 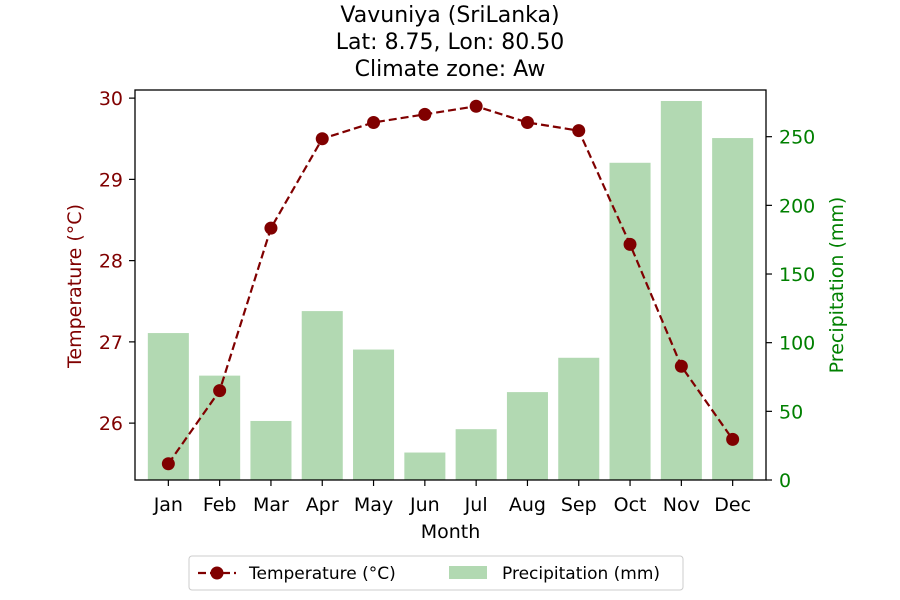 I want to click on left-axis-label: Temperature (°C), so click(x=75, y=286).